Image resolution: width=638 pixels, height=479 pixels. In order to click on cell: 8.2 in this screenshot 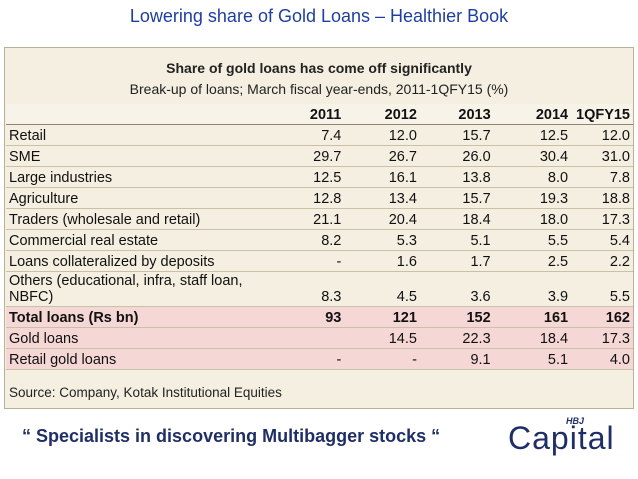, I will do `click(316, 240)`.